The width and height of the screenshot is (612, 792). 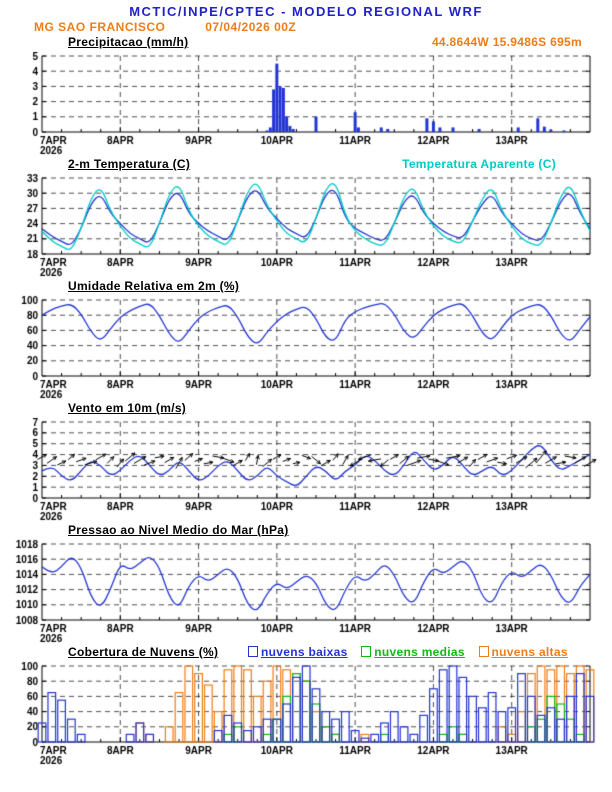 I want to click on run-header: MG SAO FRANCISCO 07/04/2026 00Z, so click(x=306, y=27).